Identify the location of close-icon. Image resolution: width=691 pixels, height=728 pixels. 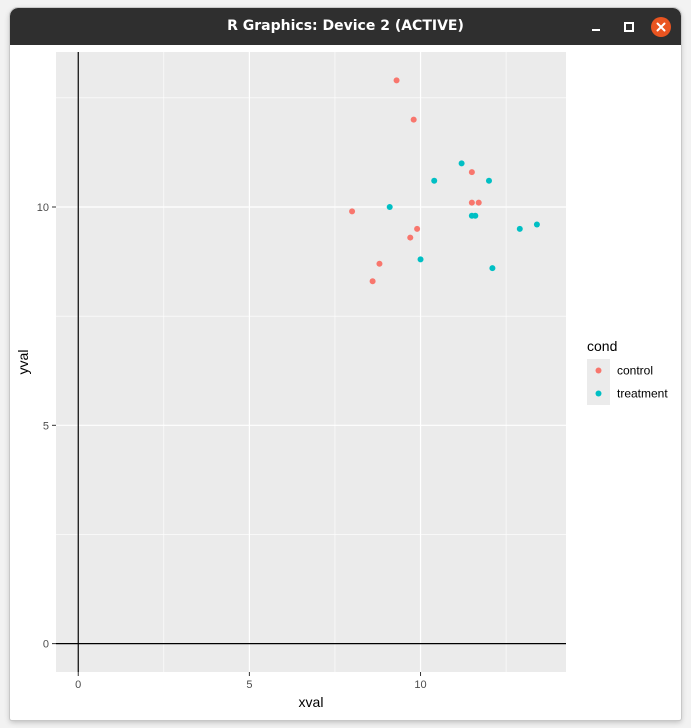
(661, 27).